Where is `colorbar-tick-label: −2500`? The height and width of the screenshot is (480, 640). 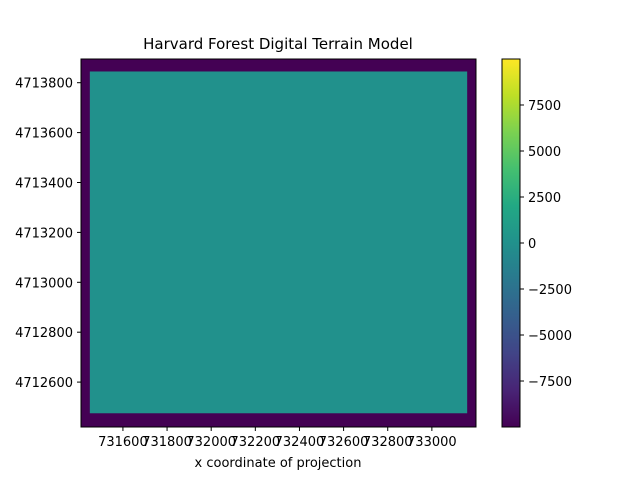
colorbar-tick-label: −2500 is located at coordinates (550, 290).